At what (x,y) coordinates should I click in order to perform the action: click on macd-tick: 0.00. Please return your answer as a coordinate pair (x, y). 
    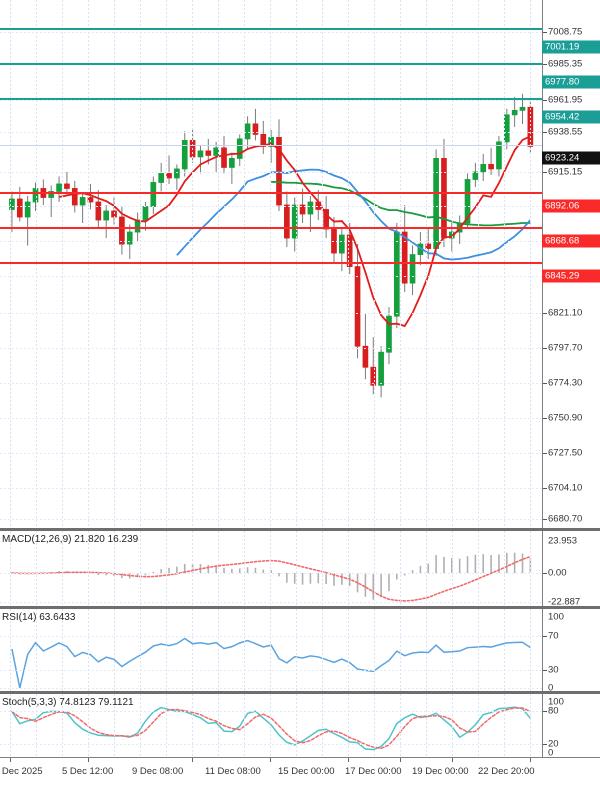
    Looking at the image, I should click on (557, 573).